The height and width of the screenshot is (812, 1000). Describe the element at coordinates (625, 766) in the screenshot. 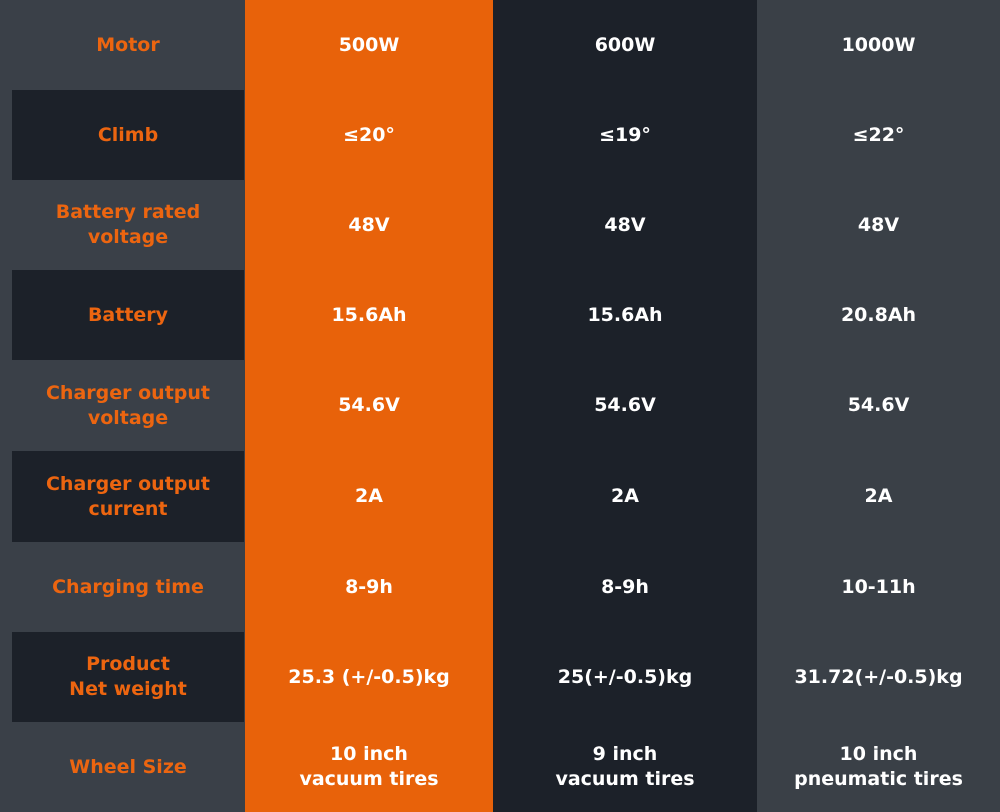

I see `spec-value: 9 inch vacuum tires` at that location.